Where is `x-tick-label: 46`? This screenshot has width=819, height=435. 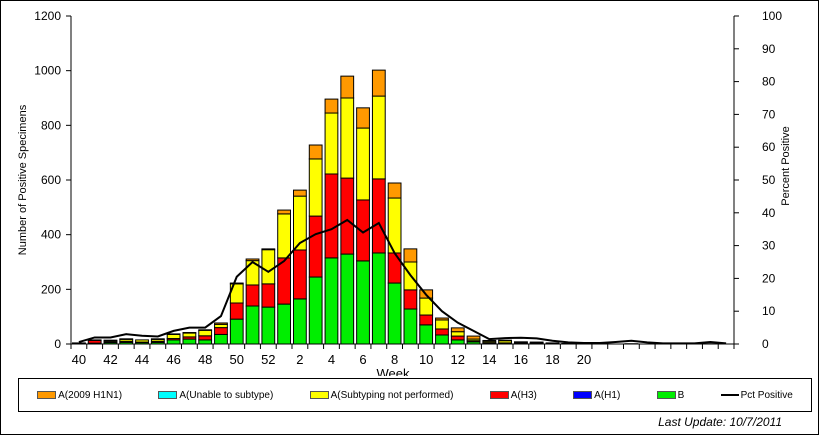
x-tick-label: 46 is located at coordinates (173, 359).